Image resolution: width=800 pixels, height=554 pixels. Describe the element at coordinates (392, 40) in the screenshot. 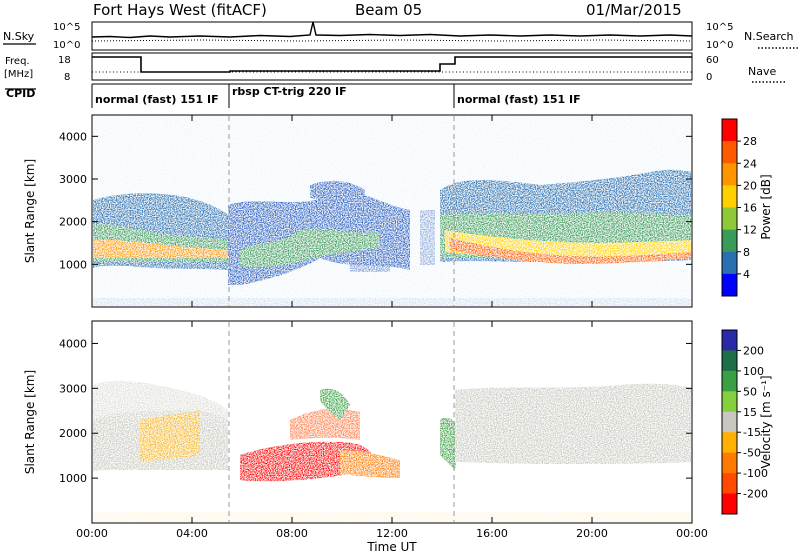

I see `noise-search-trace` at that location.